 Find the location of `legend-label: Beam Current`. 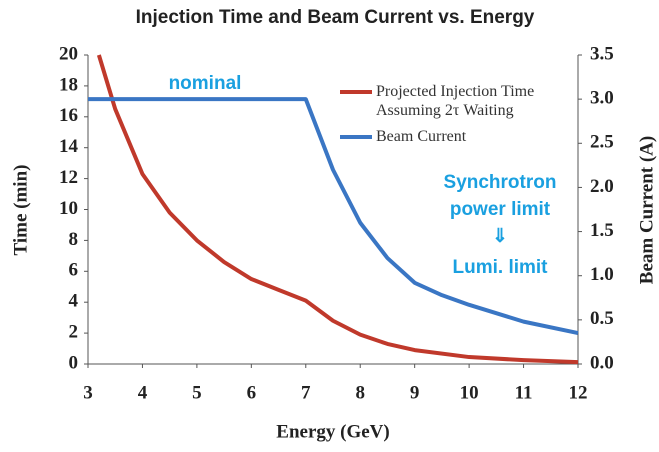

legend-label: Beam Current is located at coordinates (421, 136).